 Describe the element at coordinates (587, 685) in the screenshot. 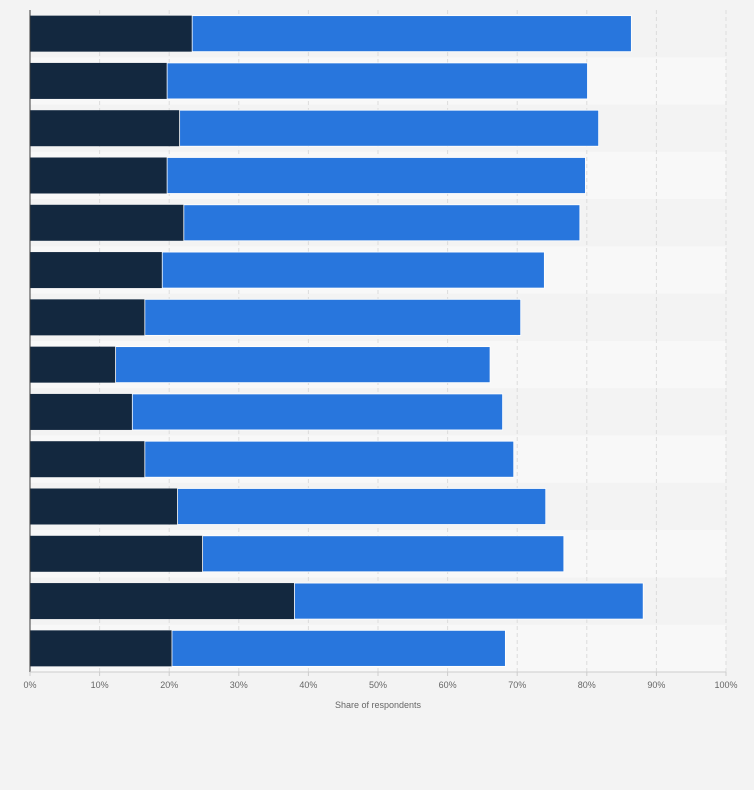

I see `x-tick-label: 80%` at that location.